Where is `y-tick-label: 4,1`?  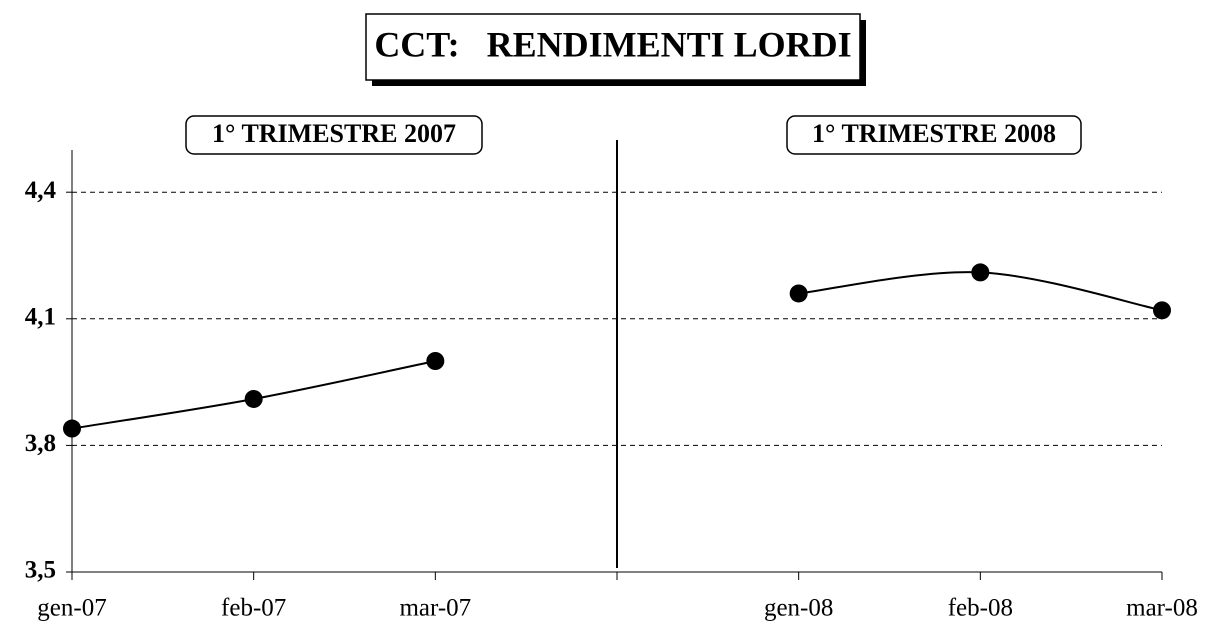
y-tick-label: 4,1 is located at coordinates (40, 317).